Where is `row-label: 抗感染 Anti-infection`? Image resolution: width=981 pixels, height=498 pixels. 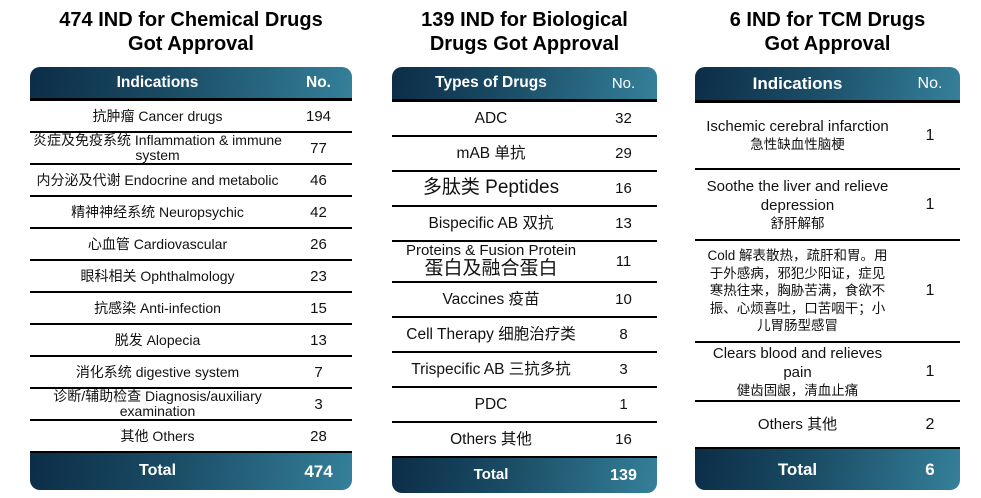 row-label: 抗感染 Anti-infection is located at coordinates (157, 307).